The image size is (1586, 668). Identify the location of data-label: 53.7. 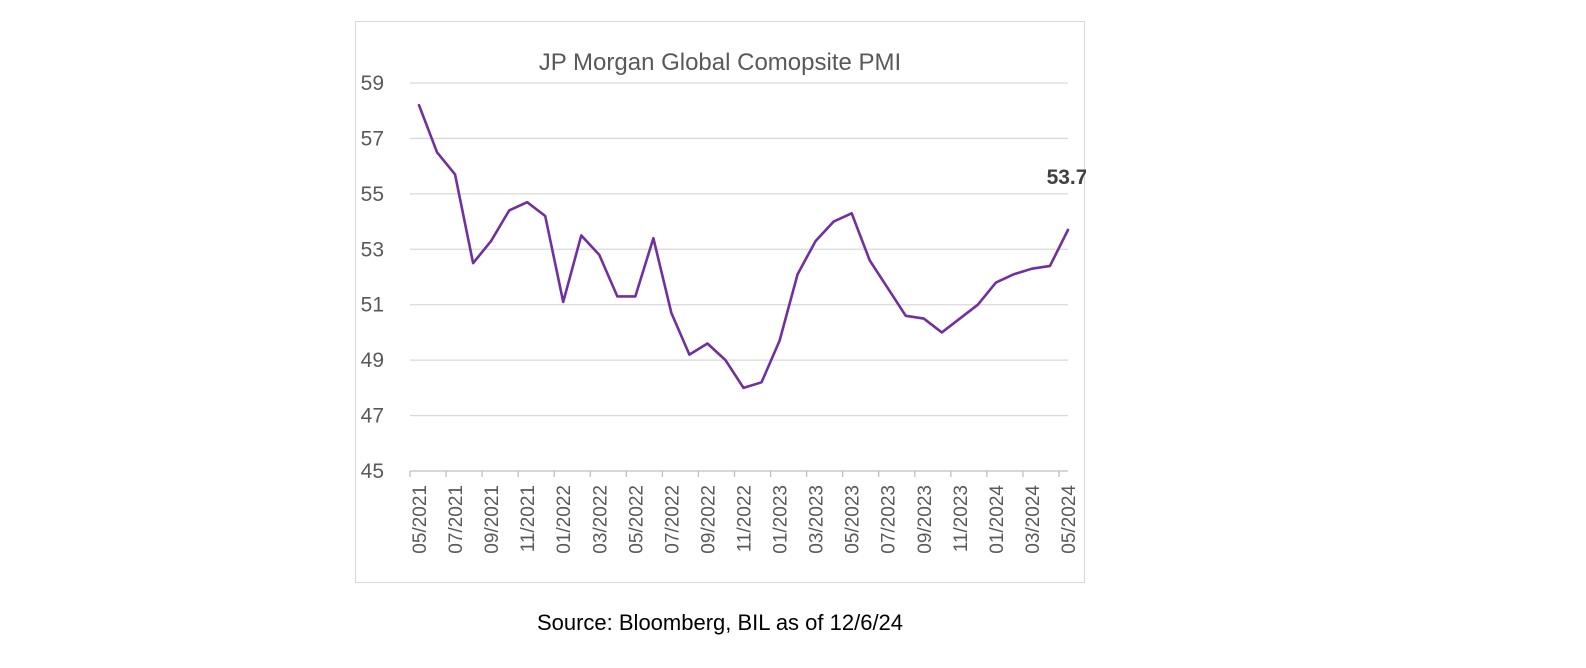
(1066, 177).